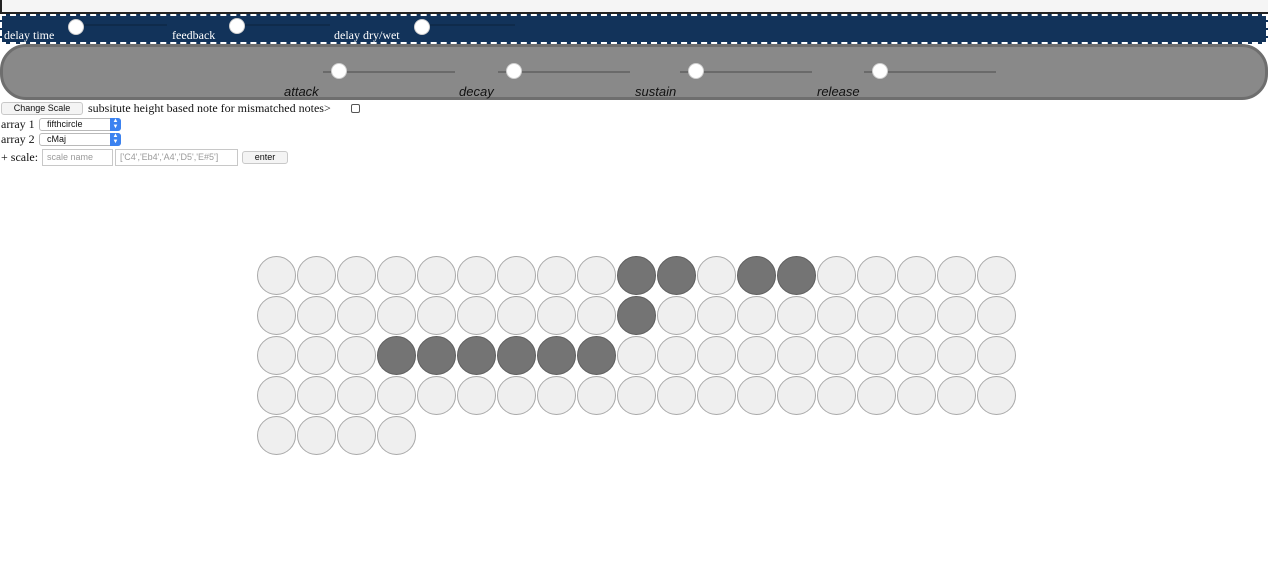 This screenshot has height=581, width=1268. I want to click on release-track, so click(930, 72).